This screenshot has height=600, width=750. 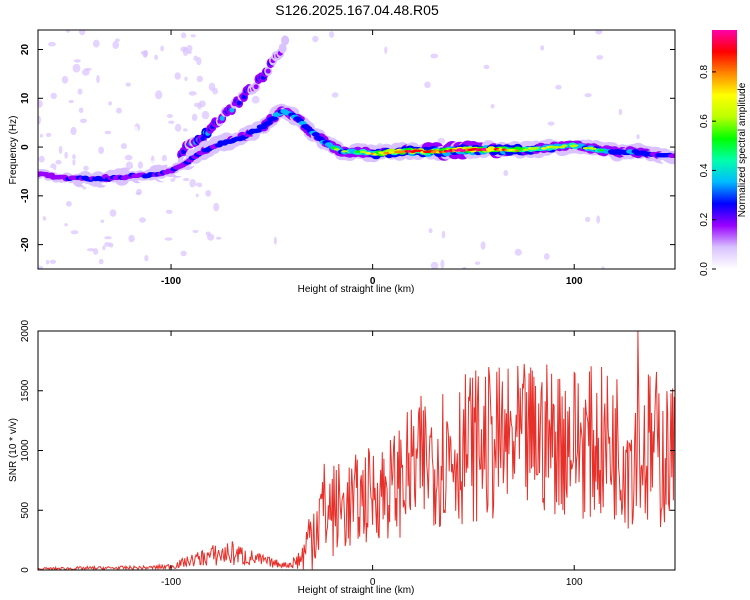 I want to click on snr-y-tick-label: 1500, so click(x=25, y=390).